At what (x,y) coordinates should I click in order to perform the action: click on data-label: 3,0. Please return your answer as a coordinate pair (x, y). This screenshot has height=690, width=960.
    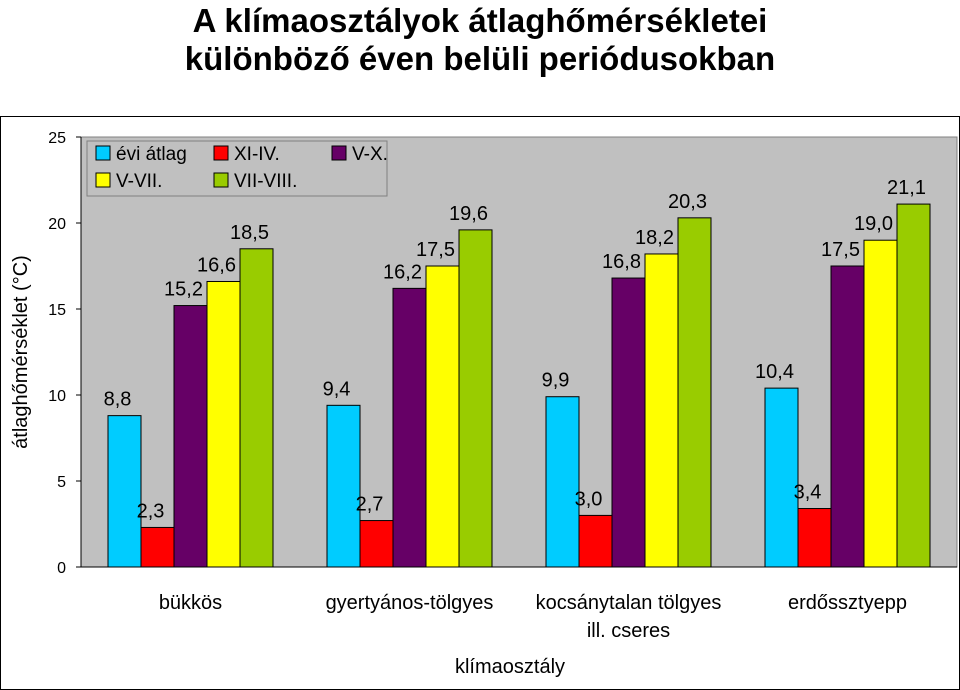
    Looking at the image, I should click on (589, 499).